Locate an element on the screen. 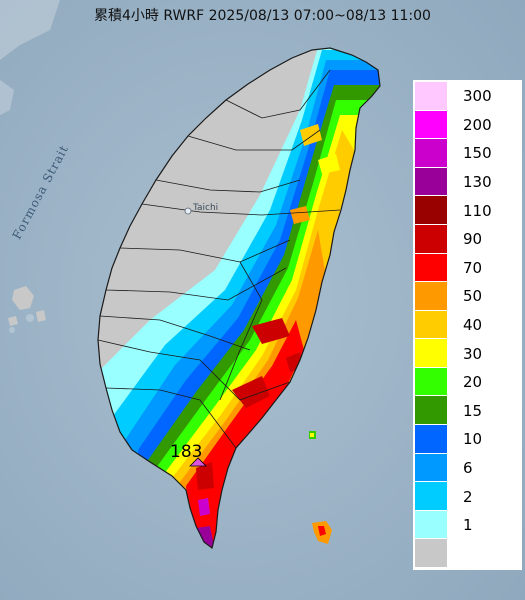  legend-label: 130 is located at coordinates (477, 182).